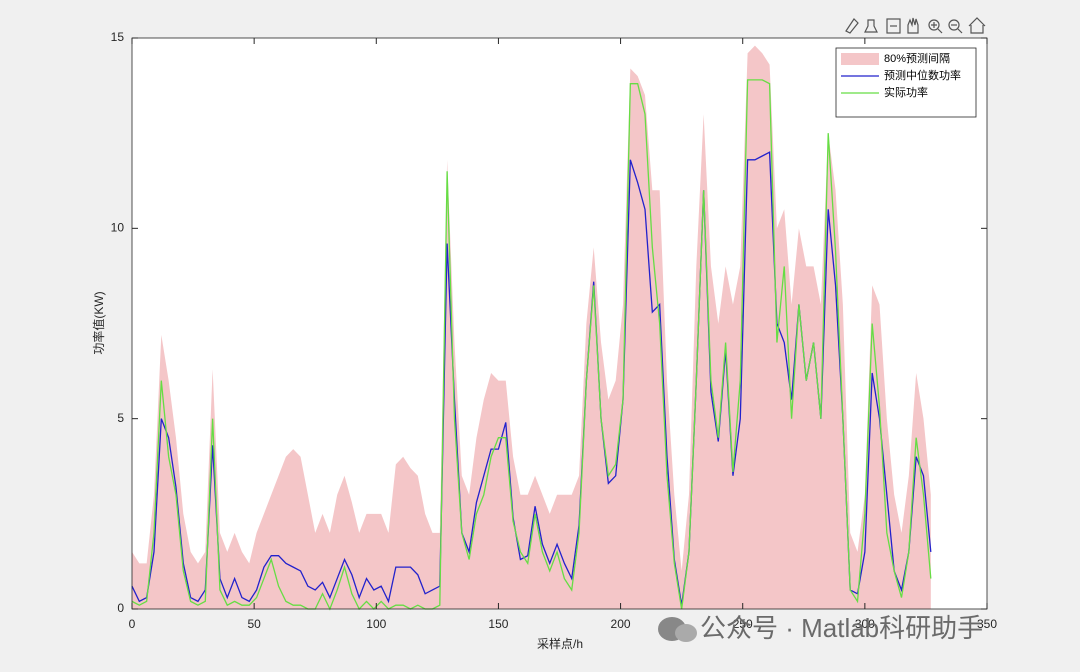 The height and width of the screenshot is (672, 1080). What do you see at coordinates (120, 608) in the screenshot?
I see `y-tick-label: 0` at bounding box center [120, 608].